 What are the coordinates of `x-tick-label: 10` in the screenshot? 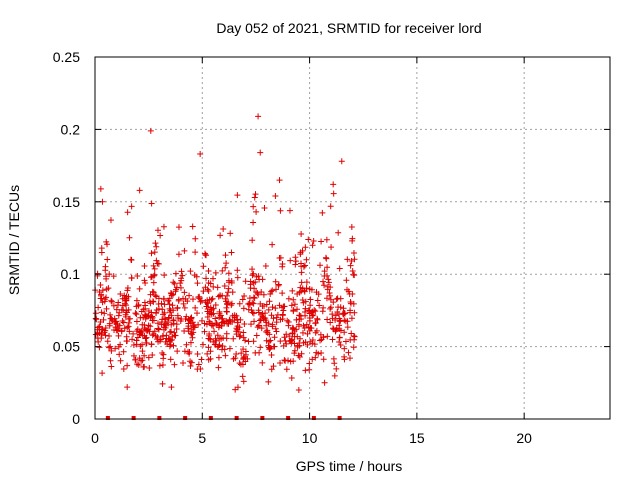 It's located at (310, 438).